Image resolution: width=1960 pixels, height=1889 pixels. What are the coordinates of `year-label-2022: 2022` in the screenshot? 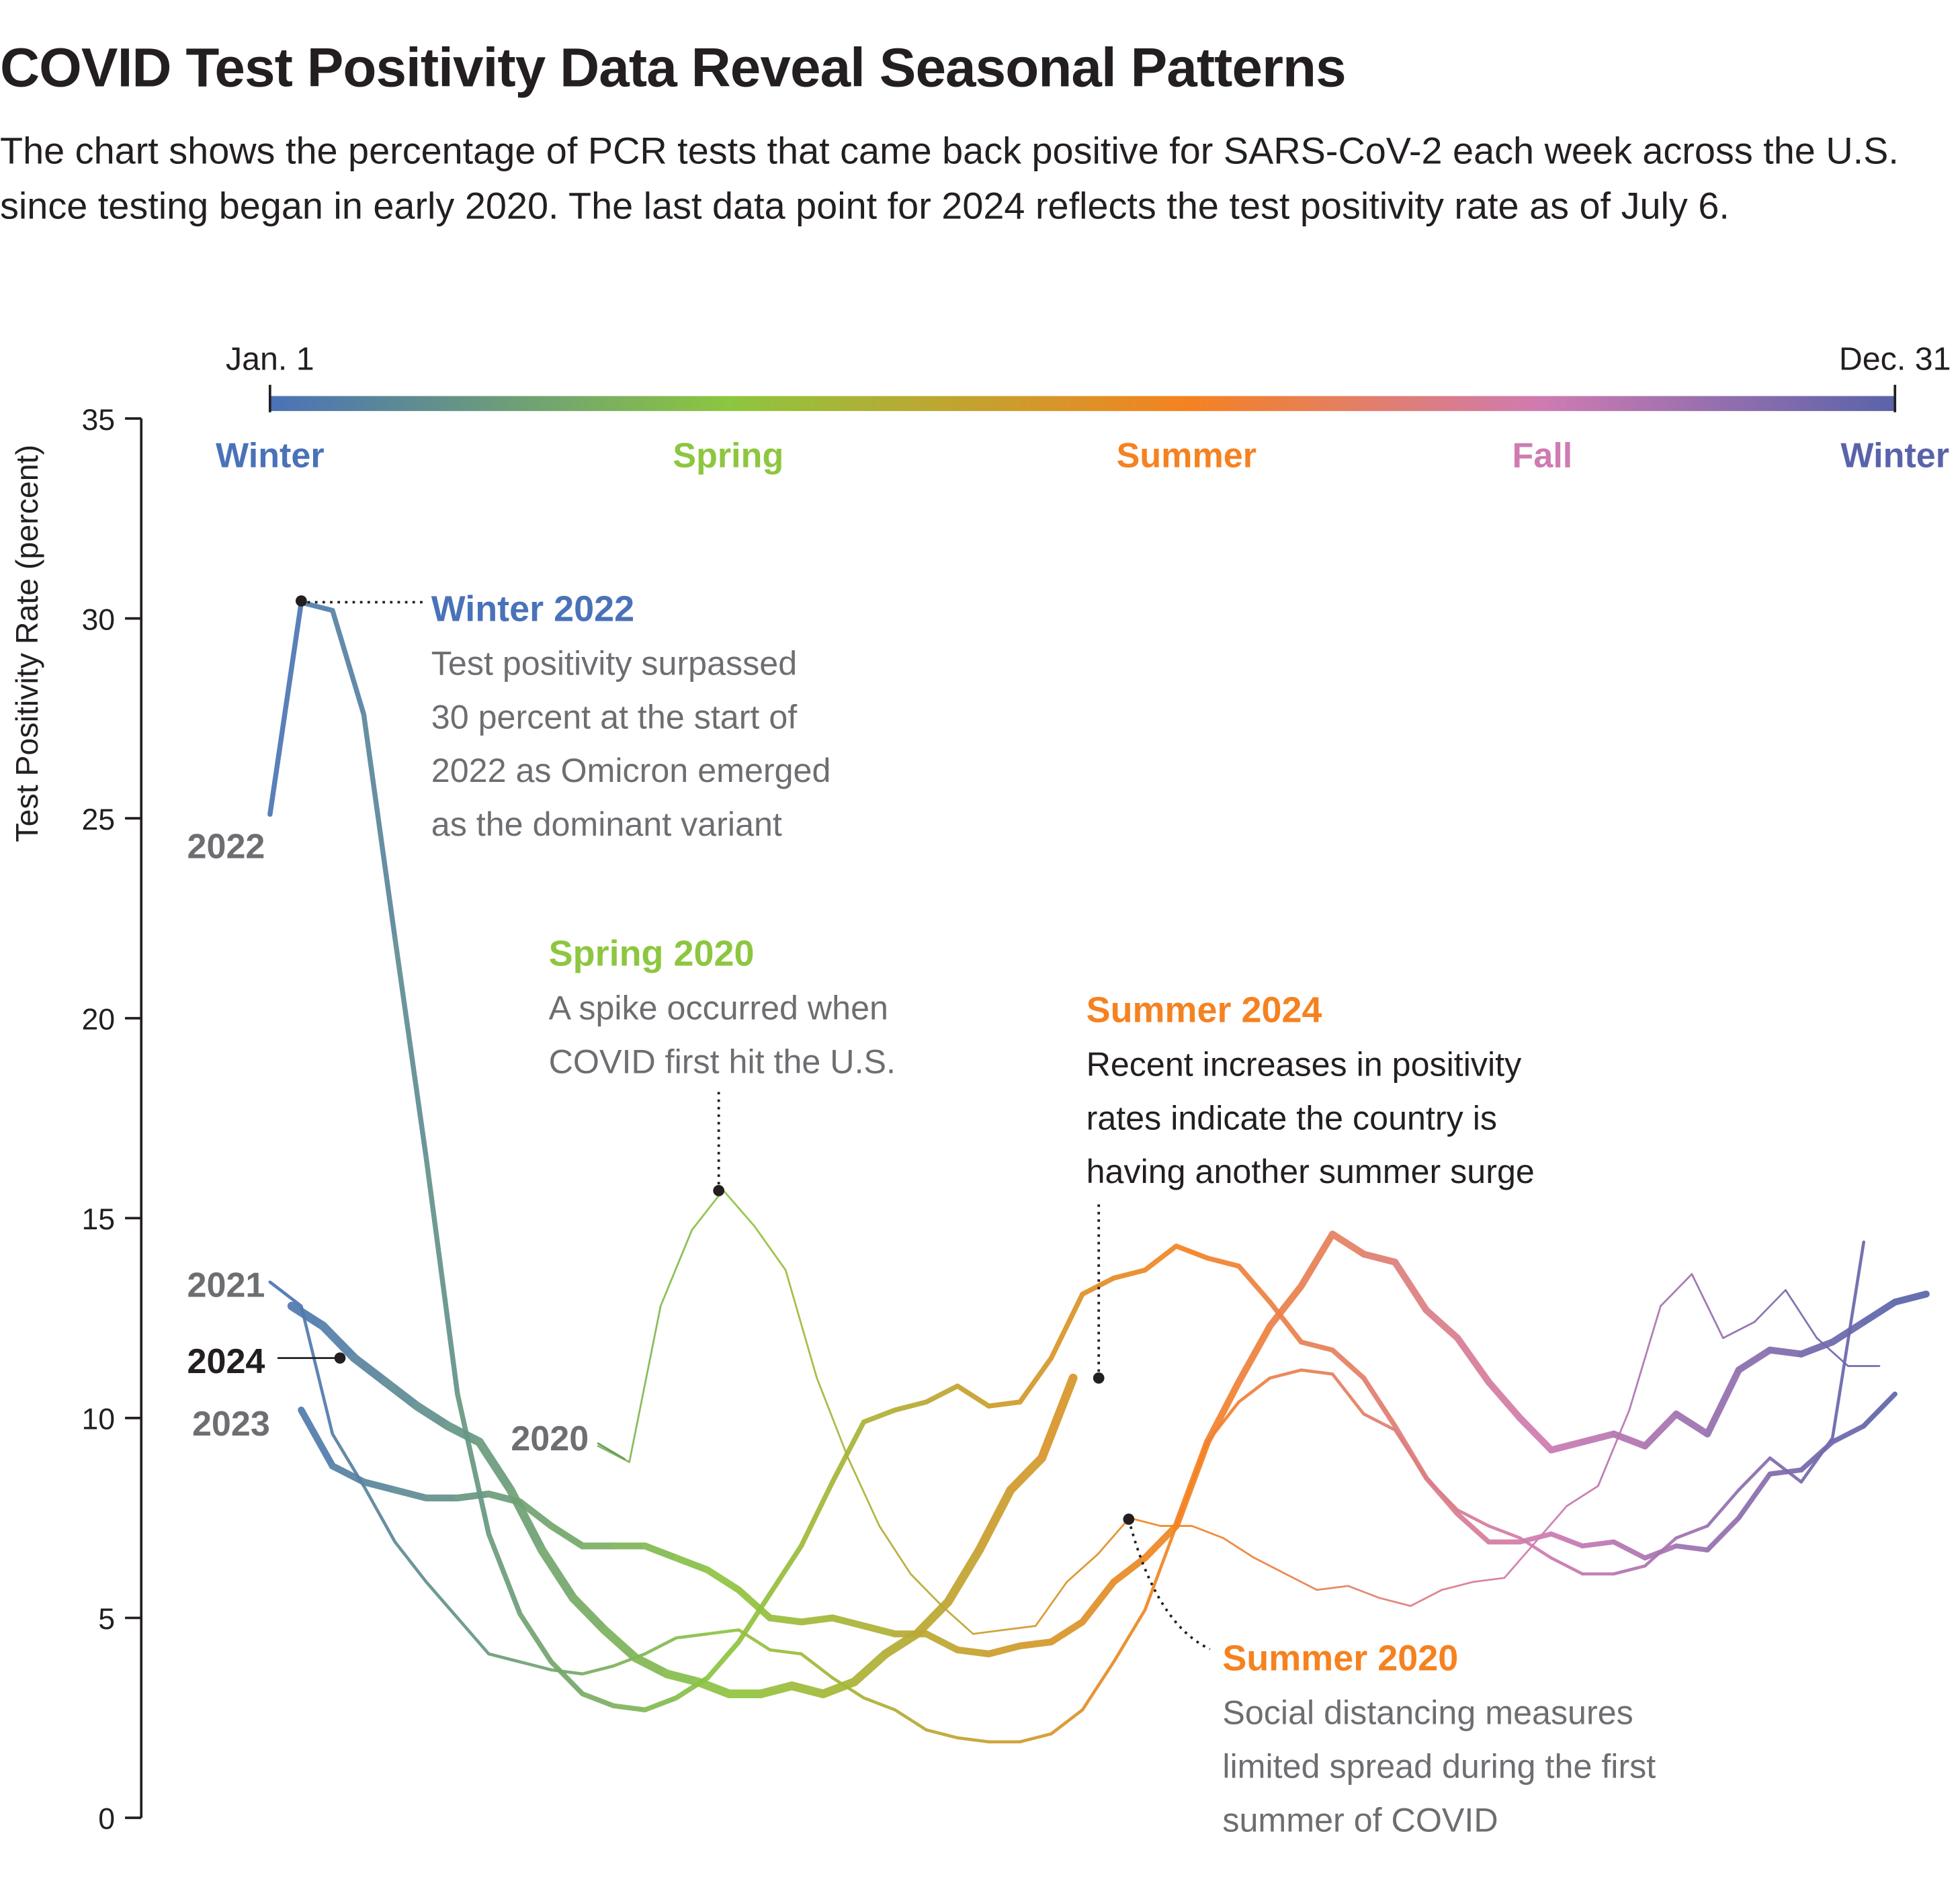 It's located at (226, 847).